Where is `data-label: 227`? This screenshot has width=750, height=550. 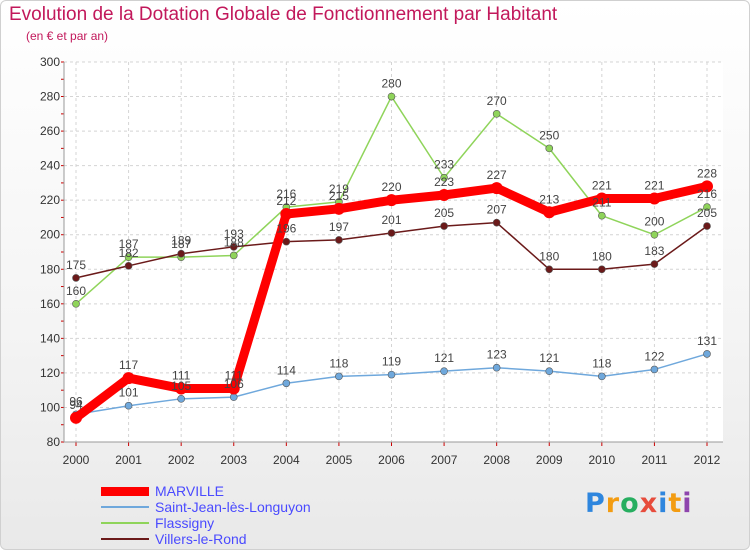
data-label: 227 is located at coordinates (497, 175).